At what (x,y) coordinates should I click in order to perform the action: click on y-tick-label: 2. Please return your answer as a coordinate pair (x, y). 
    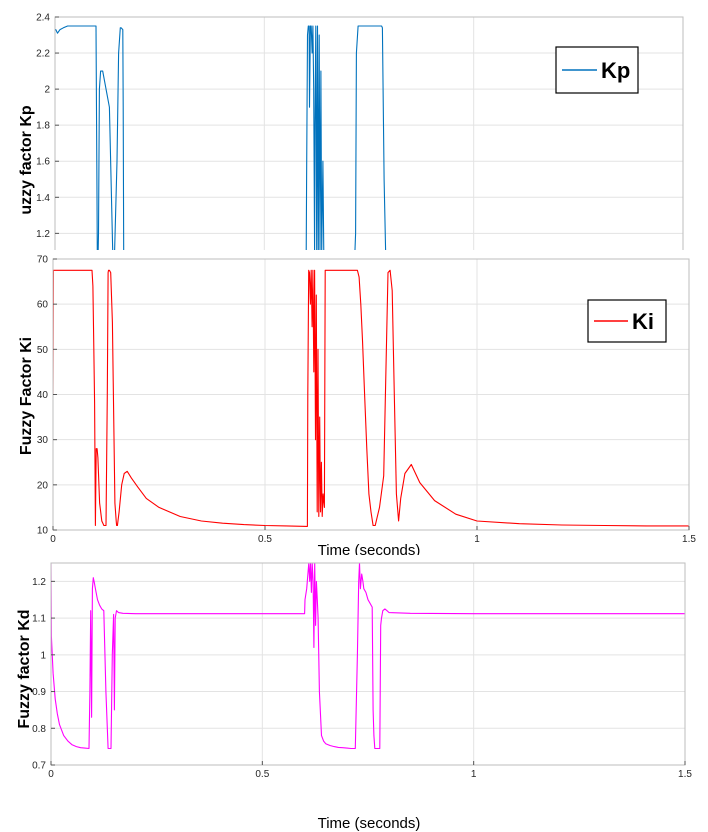
    Looking at the image, I should click on (47, 90).